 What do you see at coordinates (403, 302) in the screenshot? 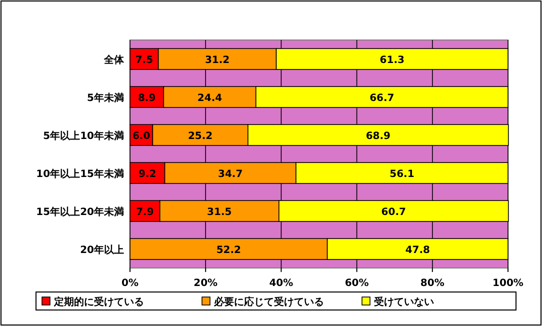
I see `legend-label: 受けていない` at bounding box center [403, 302].